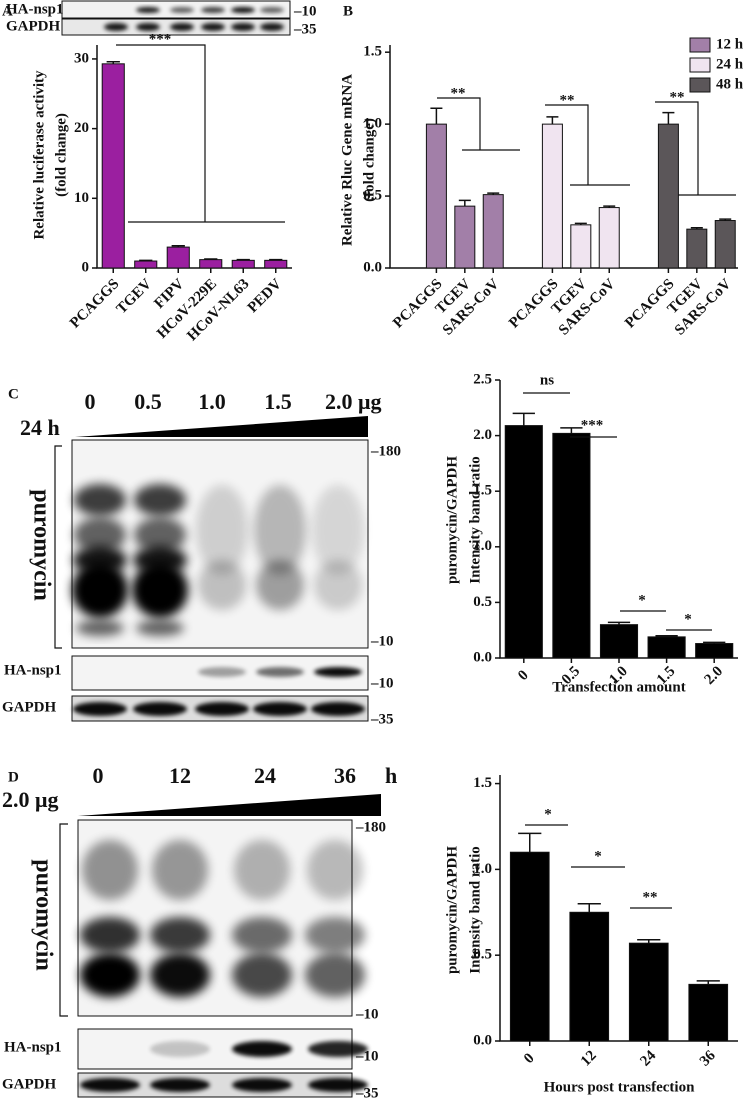  Describe the element at coordinates (589, 1059) in the screenshot. I see `x-tick-label: 12` at that location.